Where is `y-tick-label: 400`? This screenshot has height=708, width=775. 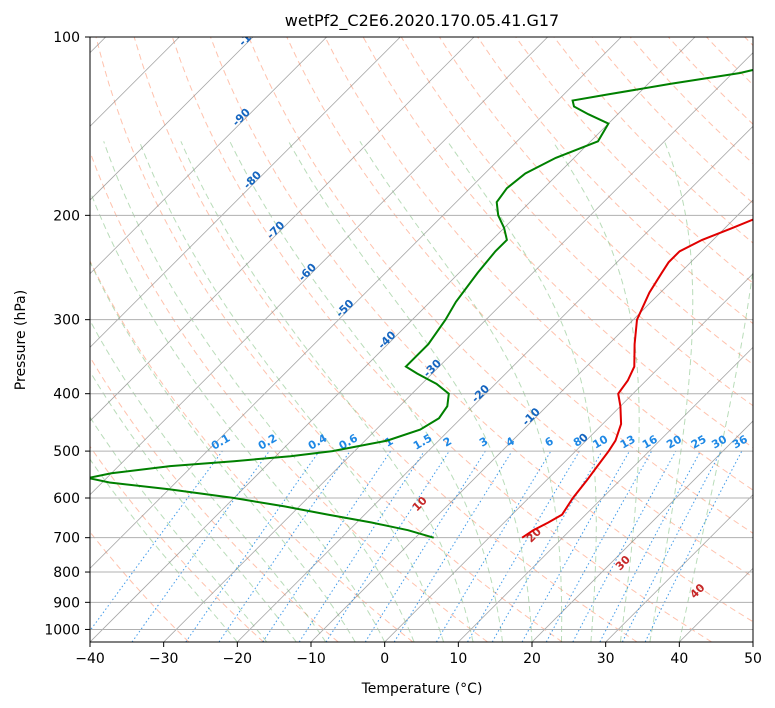 y-tick-label: 400 is located at coordinates (66, 395).